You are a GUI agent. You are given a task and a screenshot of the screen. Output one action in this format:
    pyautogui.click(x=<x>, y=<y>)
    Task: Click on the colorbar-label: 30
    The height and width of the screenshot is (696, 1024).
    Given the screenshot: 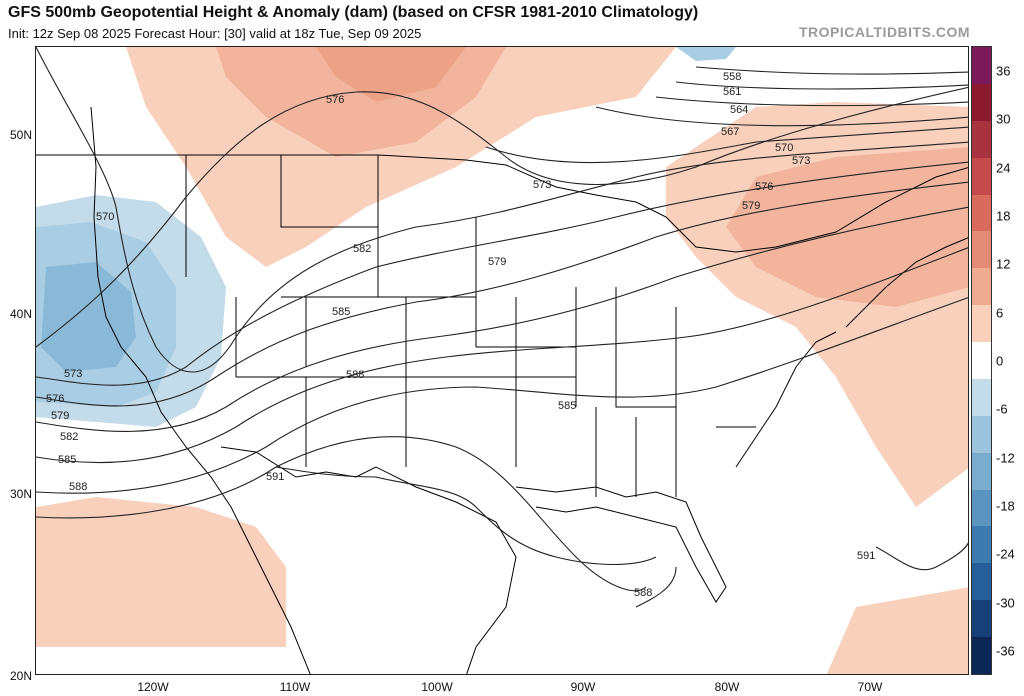 What is the action you would take?
    pyautogui.click(x=1003, y=119)
    